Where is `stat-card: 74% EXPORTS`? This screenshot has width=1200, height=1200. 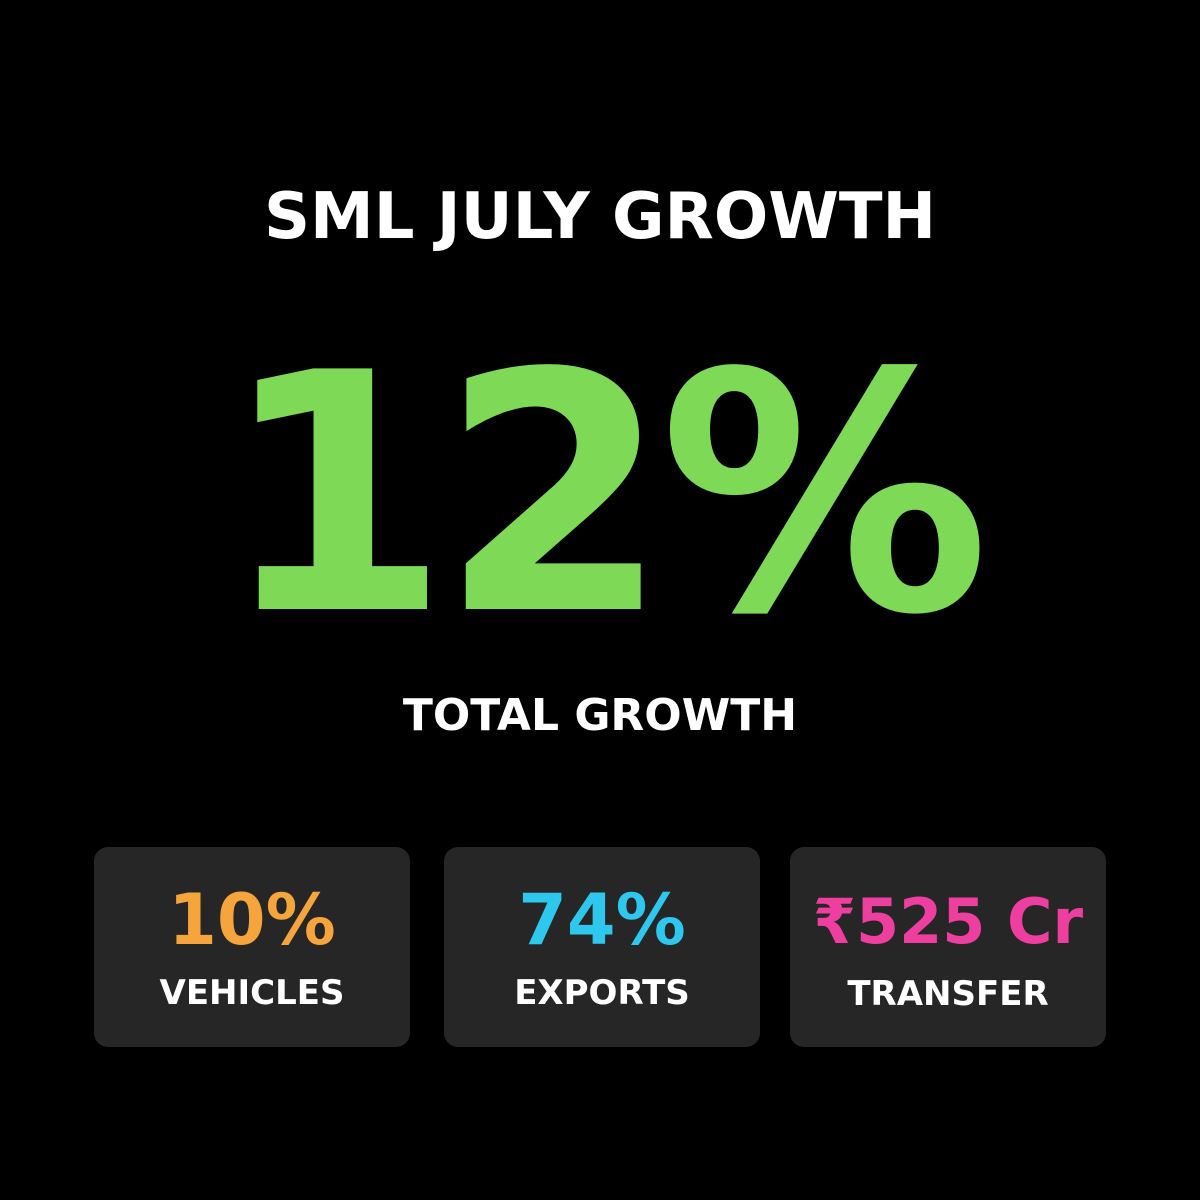 stat-card: 74% EXPORTS is located at coordinates (602, 947).